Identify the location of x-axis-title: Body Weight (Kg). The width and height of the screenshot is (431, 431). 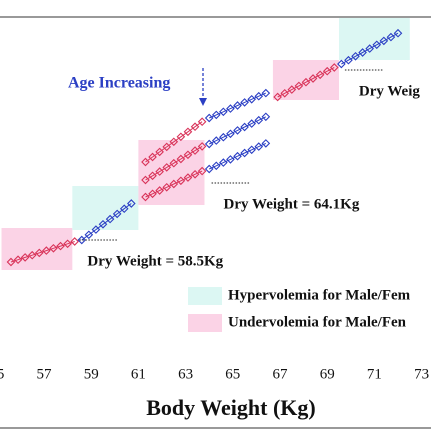
(231, 407).